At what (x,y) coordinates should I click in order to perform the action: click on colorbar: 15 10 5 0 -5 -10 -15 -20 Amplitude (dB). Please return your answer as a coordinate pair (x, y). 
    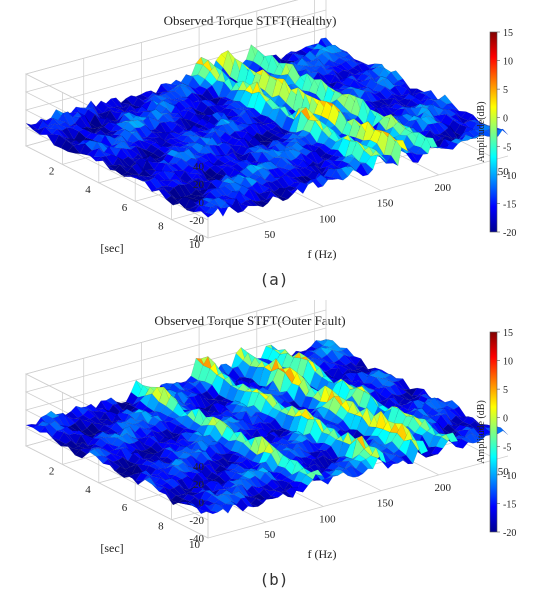
    Looking at the image, I should click on (496, 433).